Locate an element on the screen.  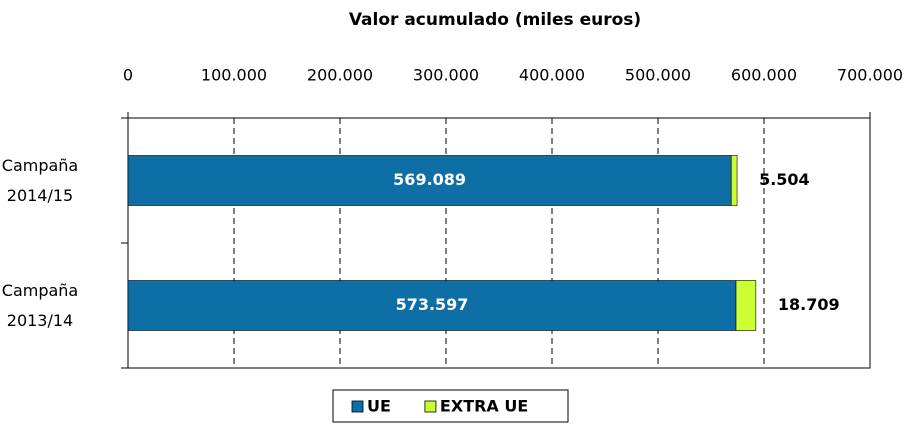
value-label: 569.089 is located at coordinates (429, 179).